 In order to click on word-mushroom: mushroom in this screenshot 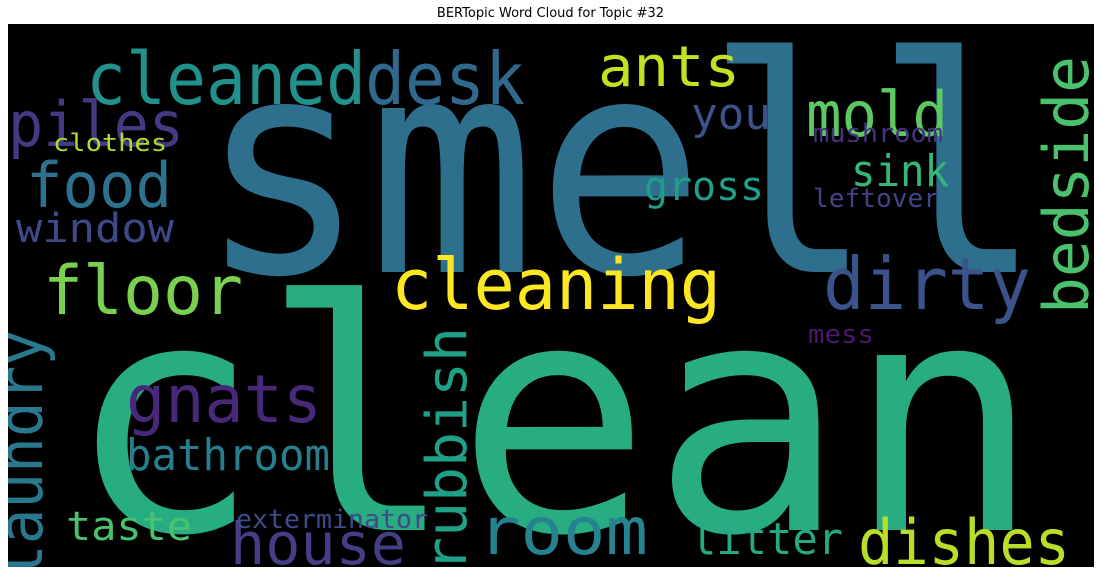, I will do `click(878, 134)`.